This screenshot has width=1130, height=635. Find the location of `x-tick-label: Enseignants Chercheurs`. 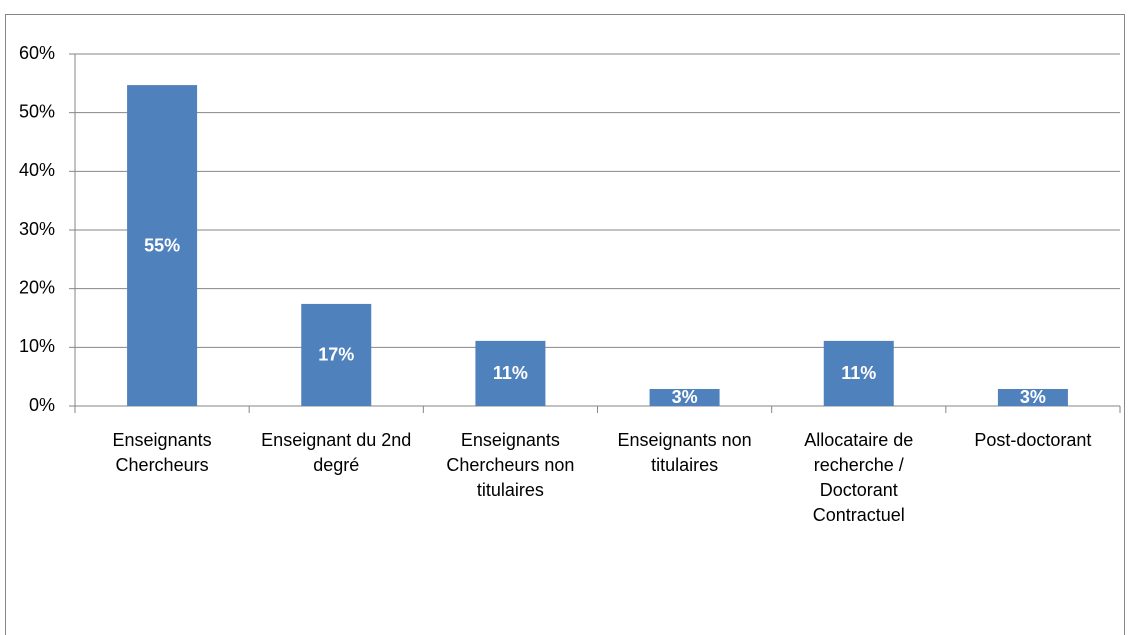

x-tick-label: Enseignants Chercheurs is located at coordinates (162, 452).